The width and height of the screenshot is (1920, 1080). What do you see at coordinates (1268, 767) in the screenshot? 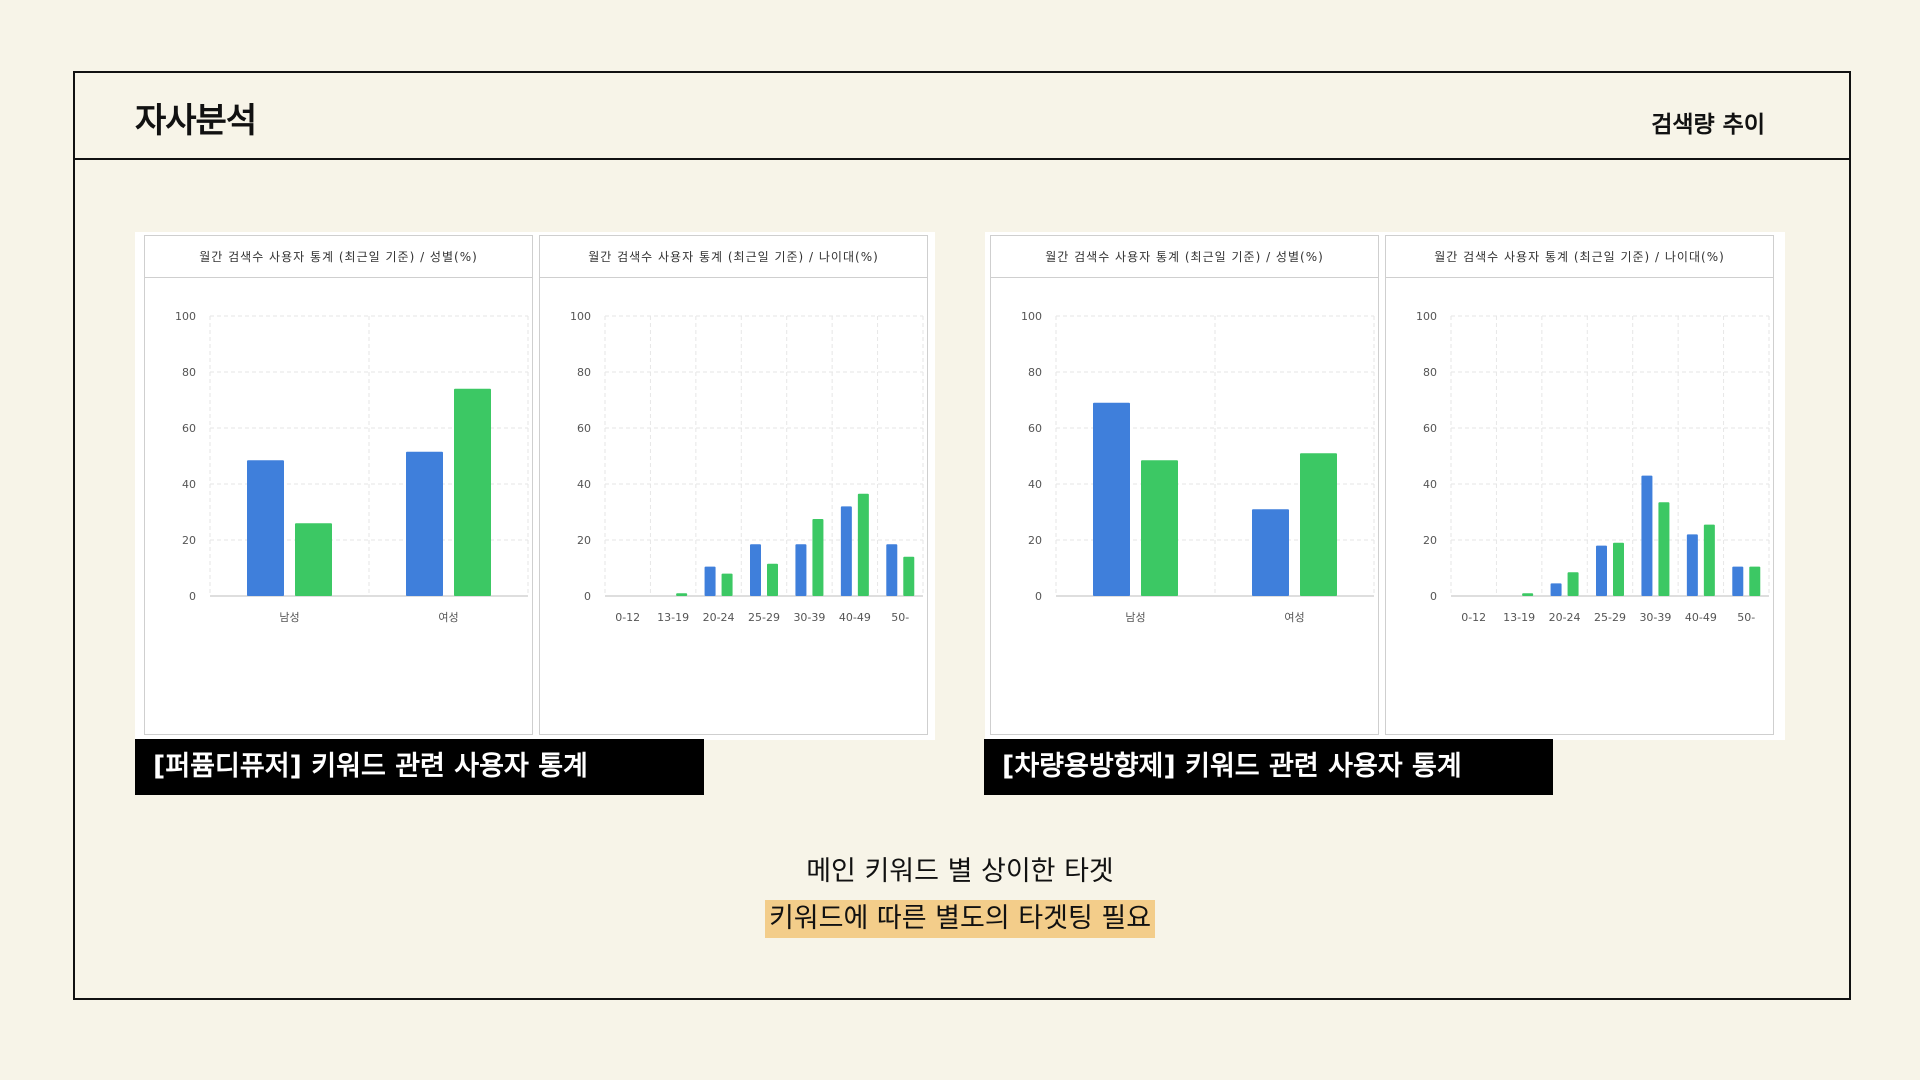
I see `caption-car-freshener: [차량용방향제] 키워드 관련 사용자 통계` at bounding box center [1268, 767].